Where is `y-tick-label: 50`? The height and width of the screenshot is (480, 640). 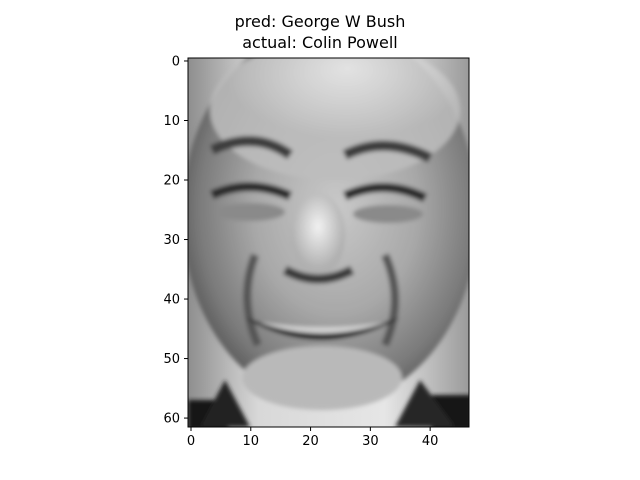
y-tick-label: 50 is located at coordinates (171, 359).